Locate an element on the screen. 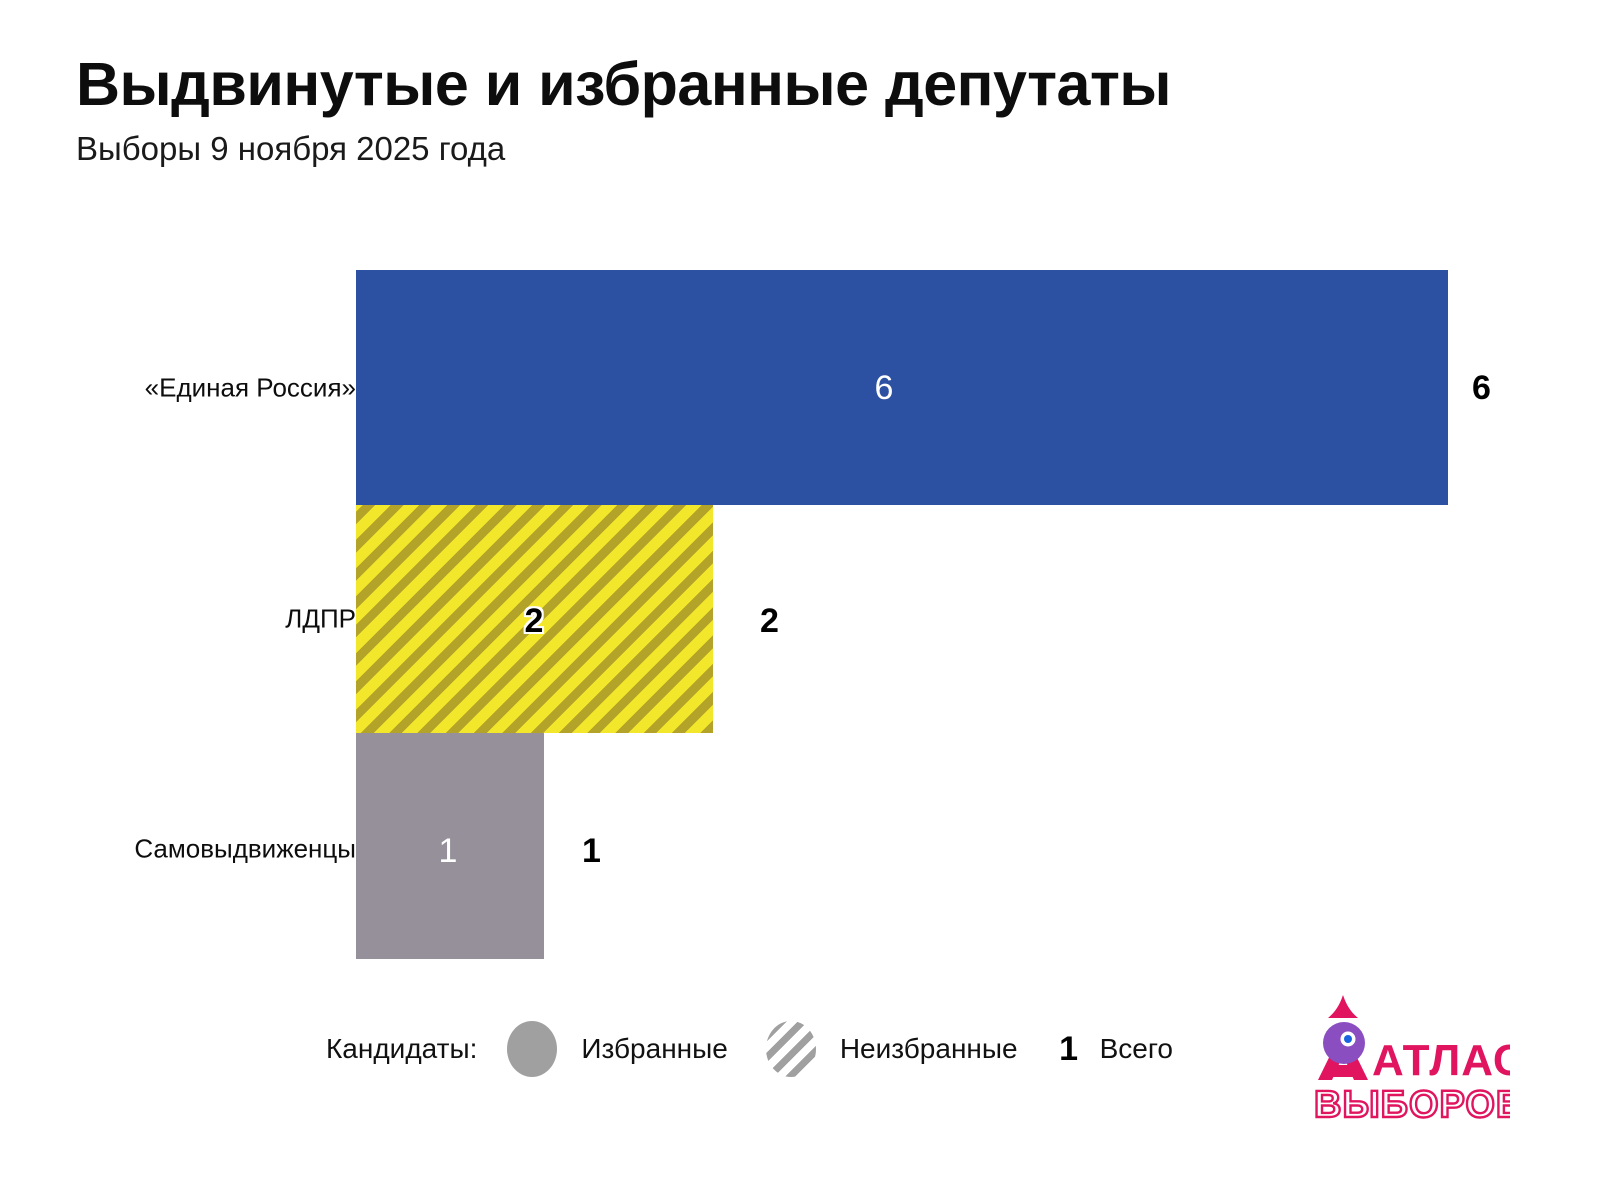 Image resolution: width=1600 pixels, height=1200 pixels. category-label-united-russia: «Единая Россия» is located at coordinates (250, 387).